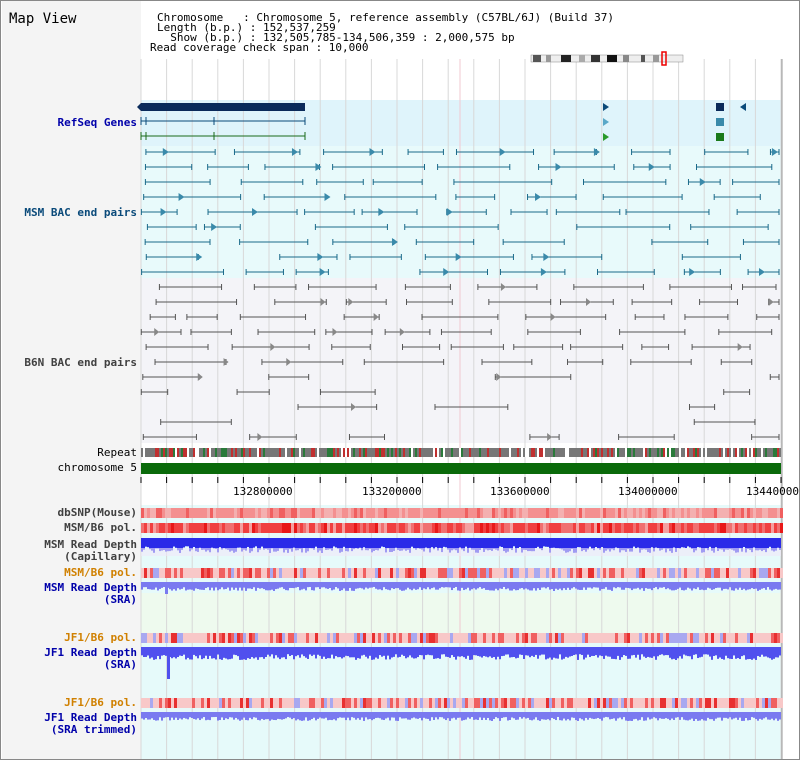 The height and width of the screenshot is (760, 800). Describe the element at coordinates (97, 122) in the screenshot. I see `track-label-refseq: RefSeq Genes` at that location.